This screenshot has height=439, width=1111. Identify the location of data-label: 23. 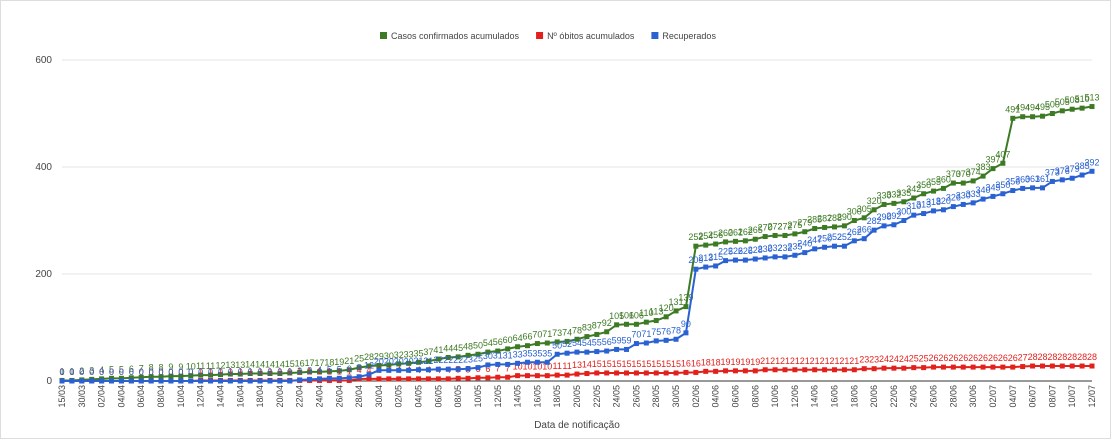
(468, 360).